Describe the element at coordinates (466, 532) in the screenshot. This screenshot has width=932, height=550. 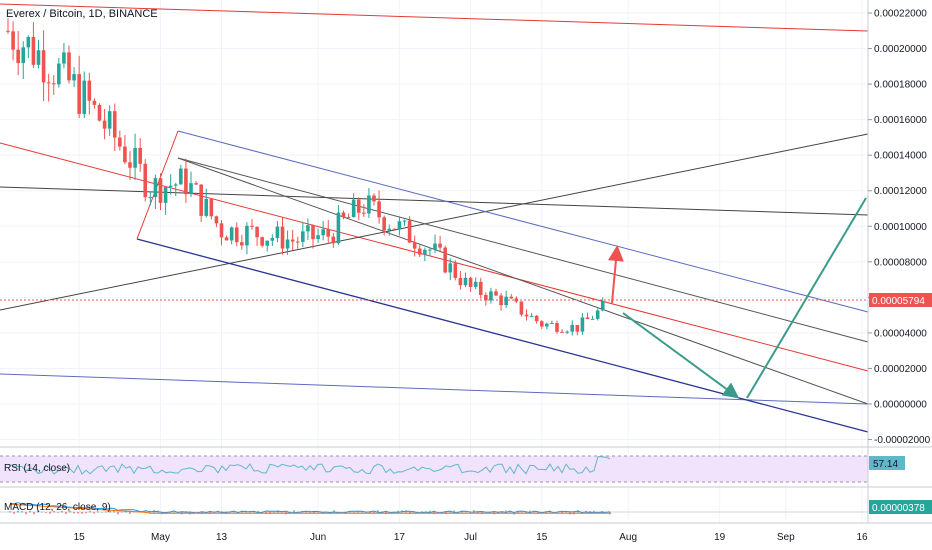
I see `time-axis: 15 May 13 Jun 17 Jul 15 Aug 19 Sep 16` at that location.